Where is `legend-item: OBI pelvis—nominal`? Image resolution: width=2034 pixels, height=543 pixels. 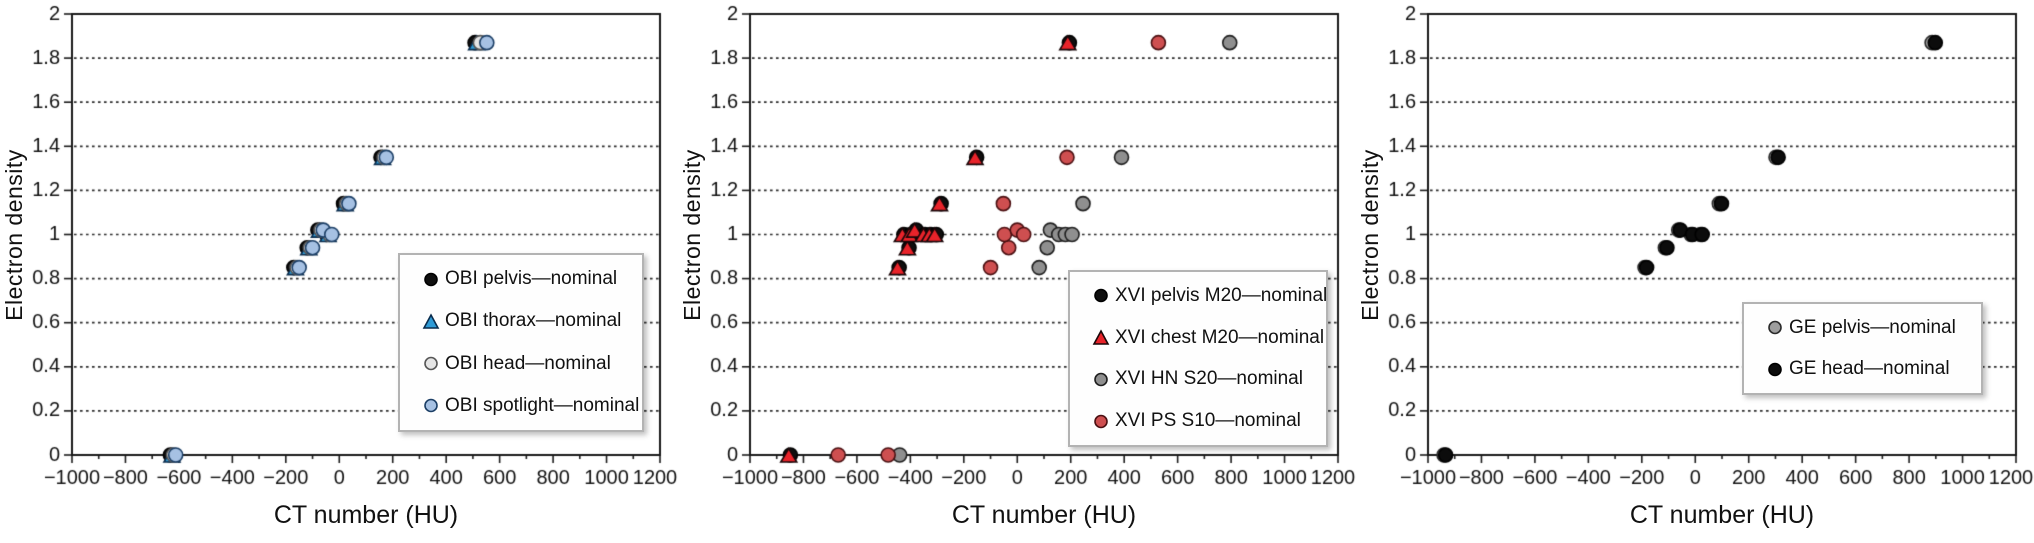
legend-item: OBI pelvis—nominal is located at coordinates (530, 279).